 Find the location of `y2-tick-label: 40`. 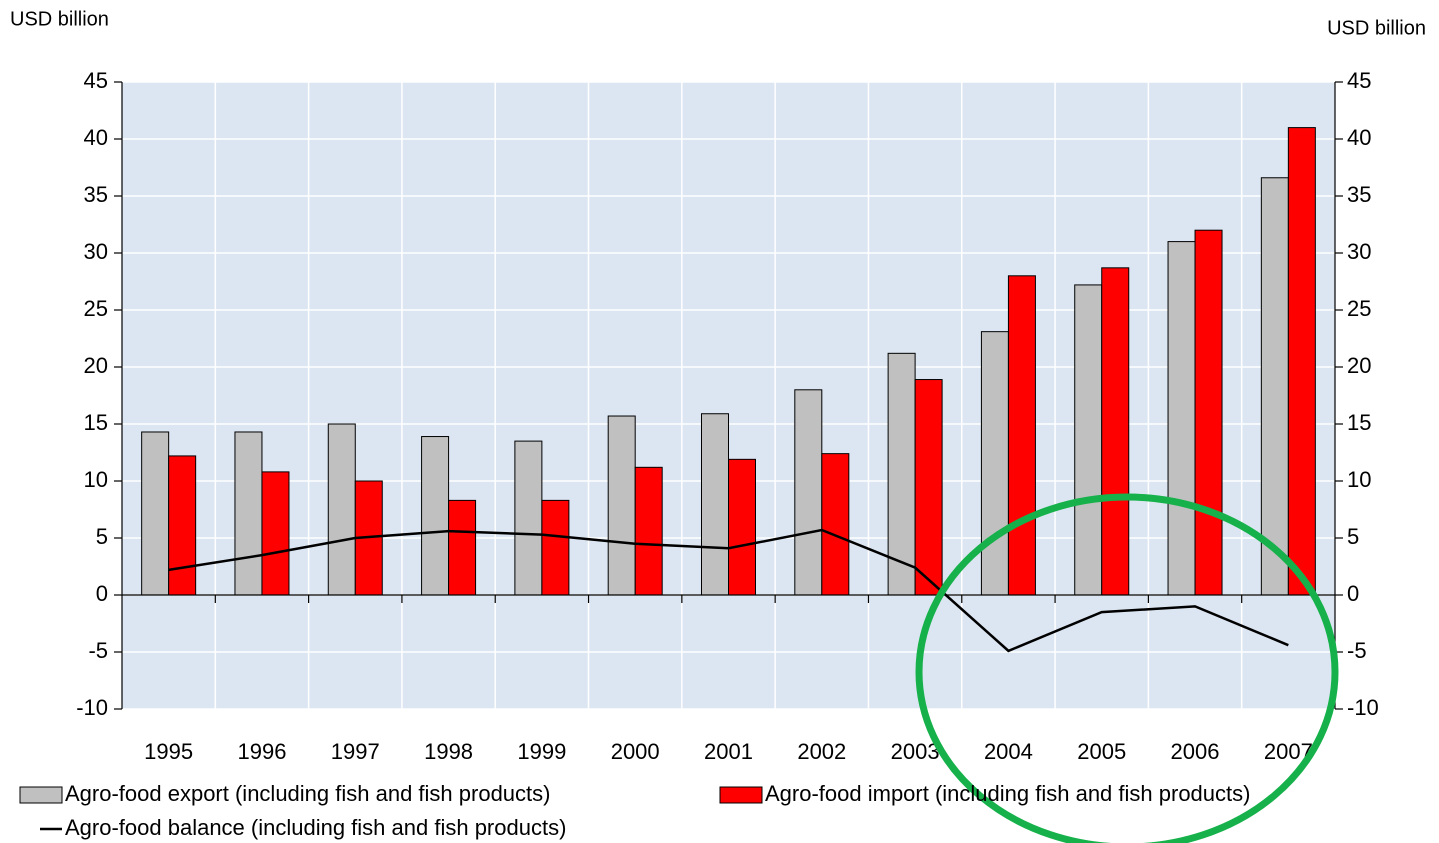

y2-tick-label: 40 is located at coordinates (1359, 137).